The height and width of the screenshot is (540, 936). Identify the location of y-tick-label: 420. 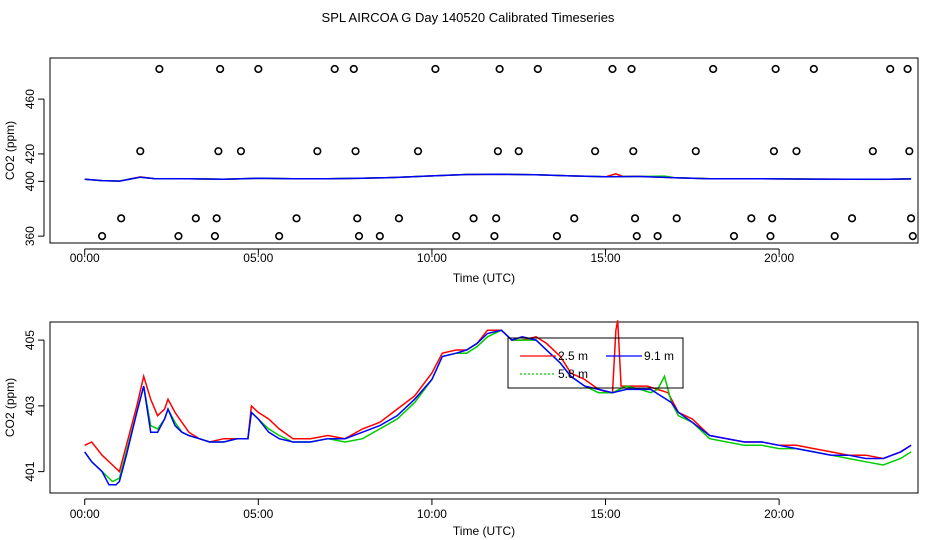
(30, 154).